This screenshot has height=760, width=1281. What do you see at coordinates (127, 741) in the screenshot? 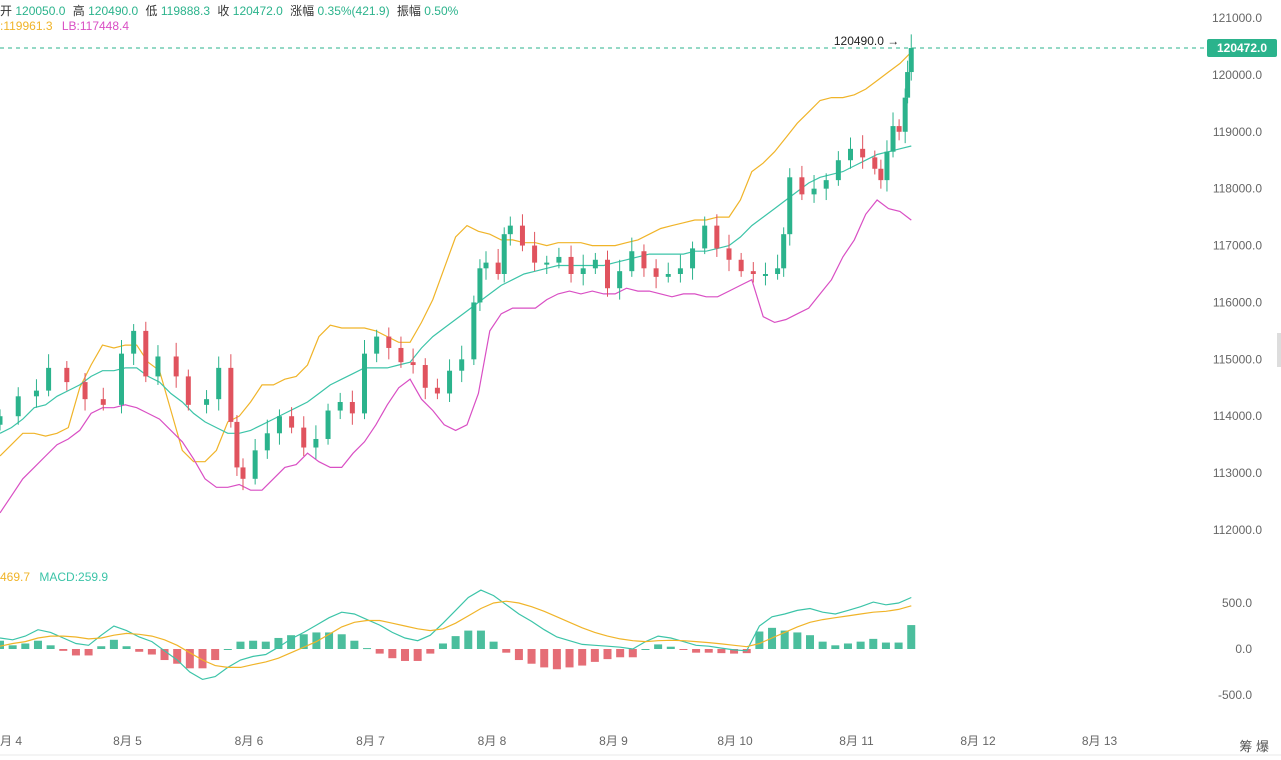
I see `x-axis-tick-label: 8月 5` at bounding box center [127, 741].